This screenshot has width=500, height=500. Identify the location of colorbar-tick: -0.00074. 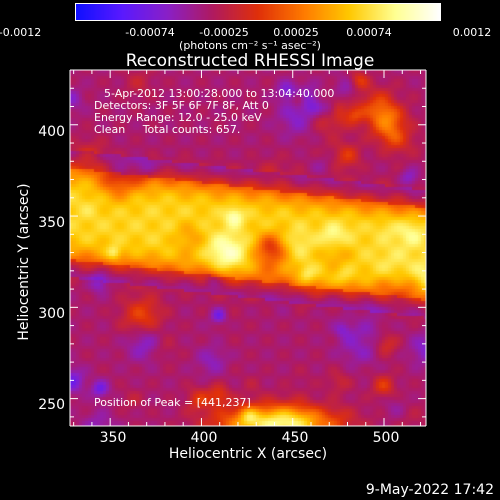
(150, 32).